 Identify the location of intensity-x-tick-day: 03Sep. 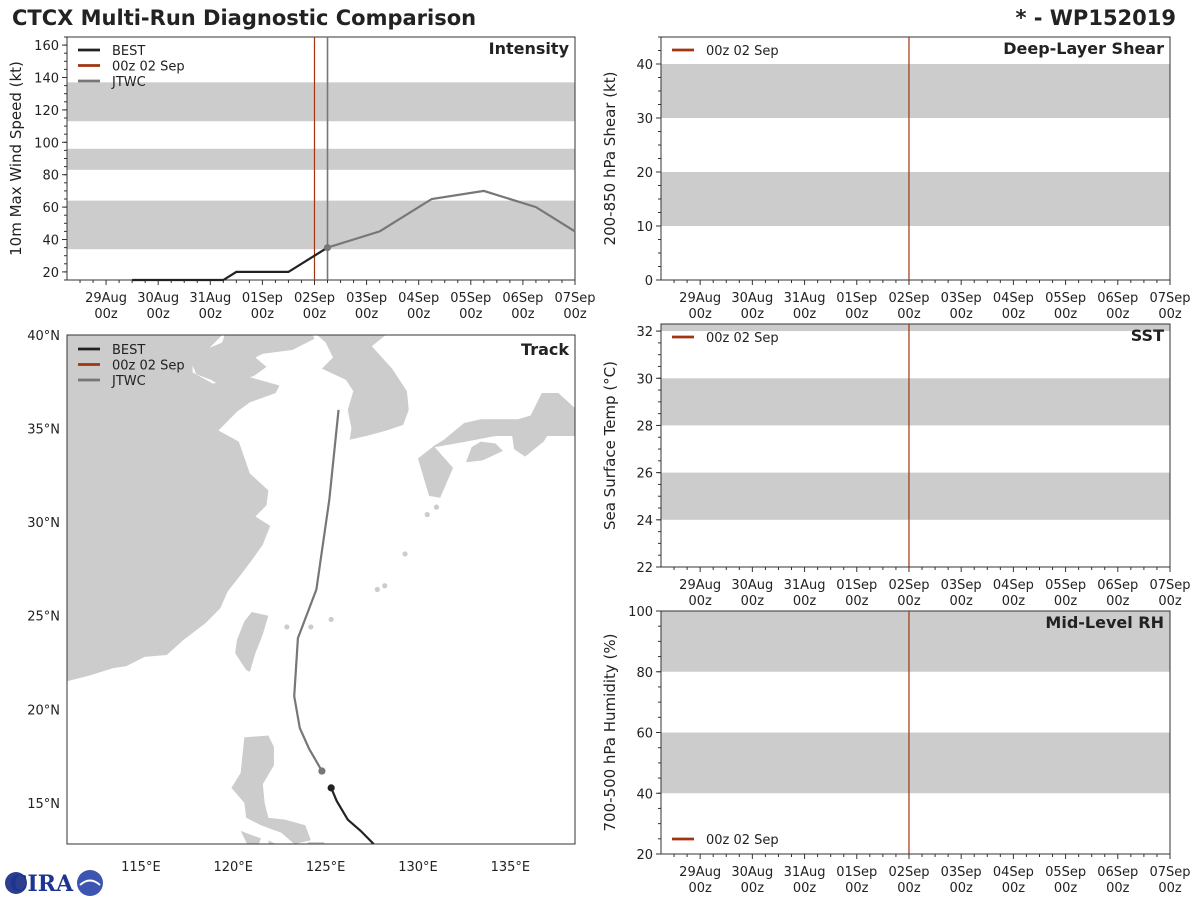
(366, 298).